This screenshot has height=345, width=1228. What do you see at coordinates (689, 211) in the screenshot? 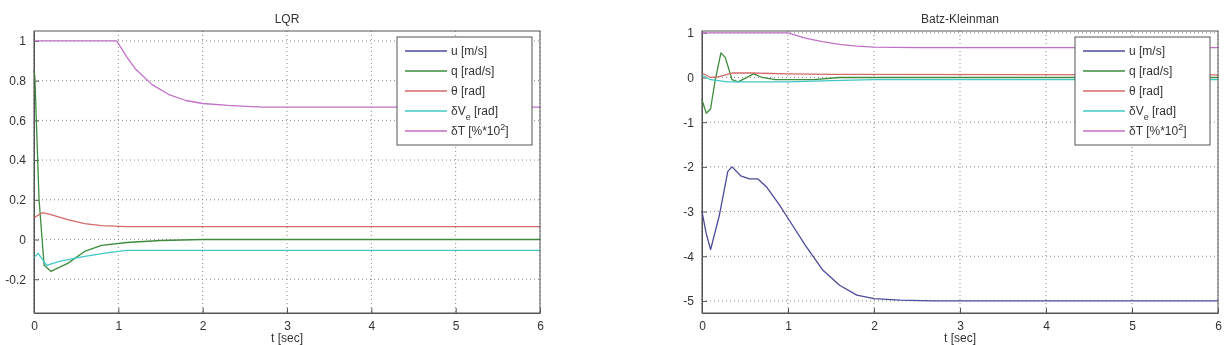
I see `y-tick-label: -3` at bounding box center [689, 211].